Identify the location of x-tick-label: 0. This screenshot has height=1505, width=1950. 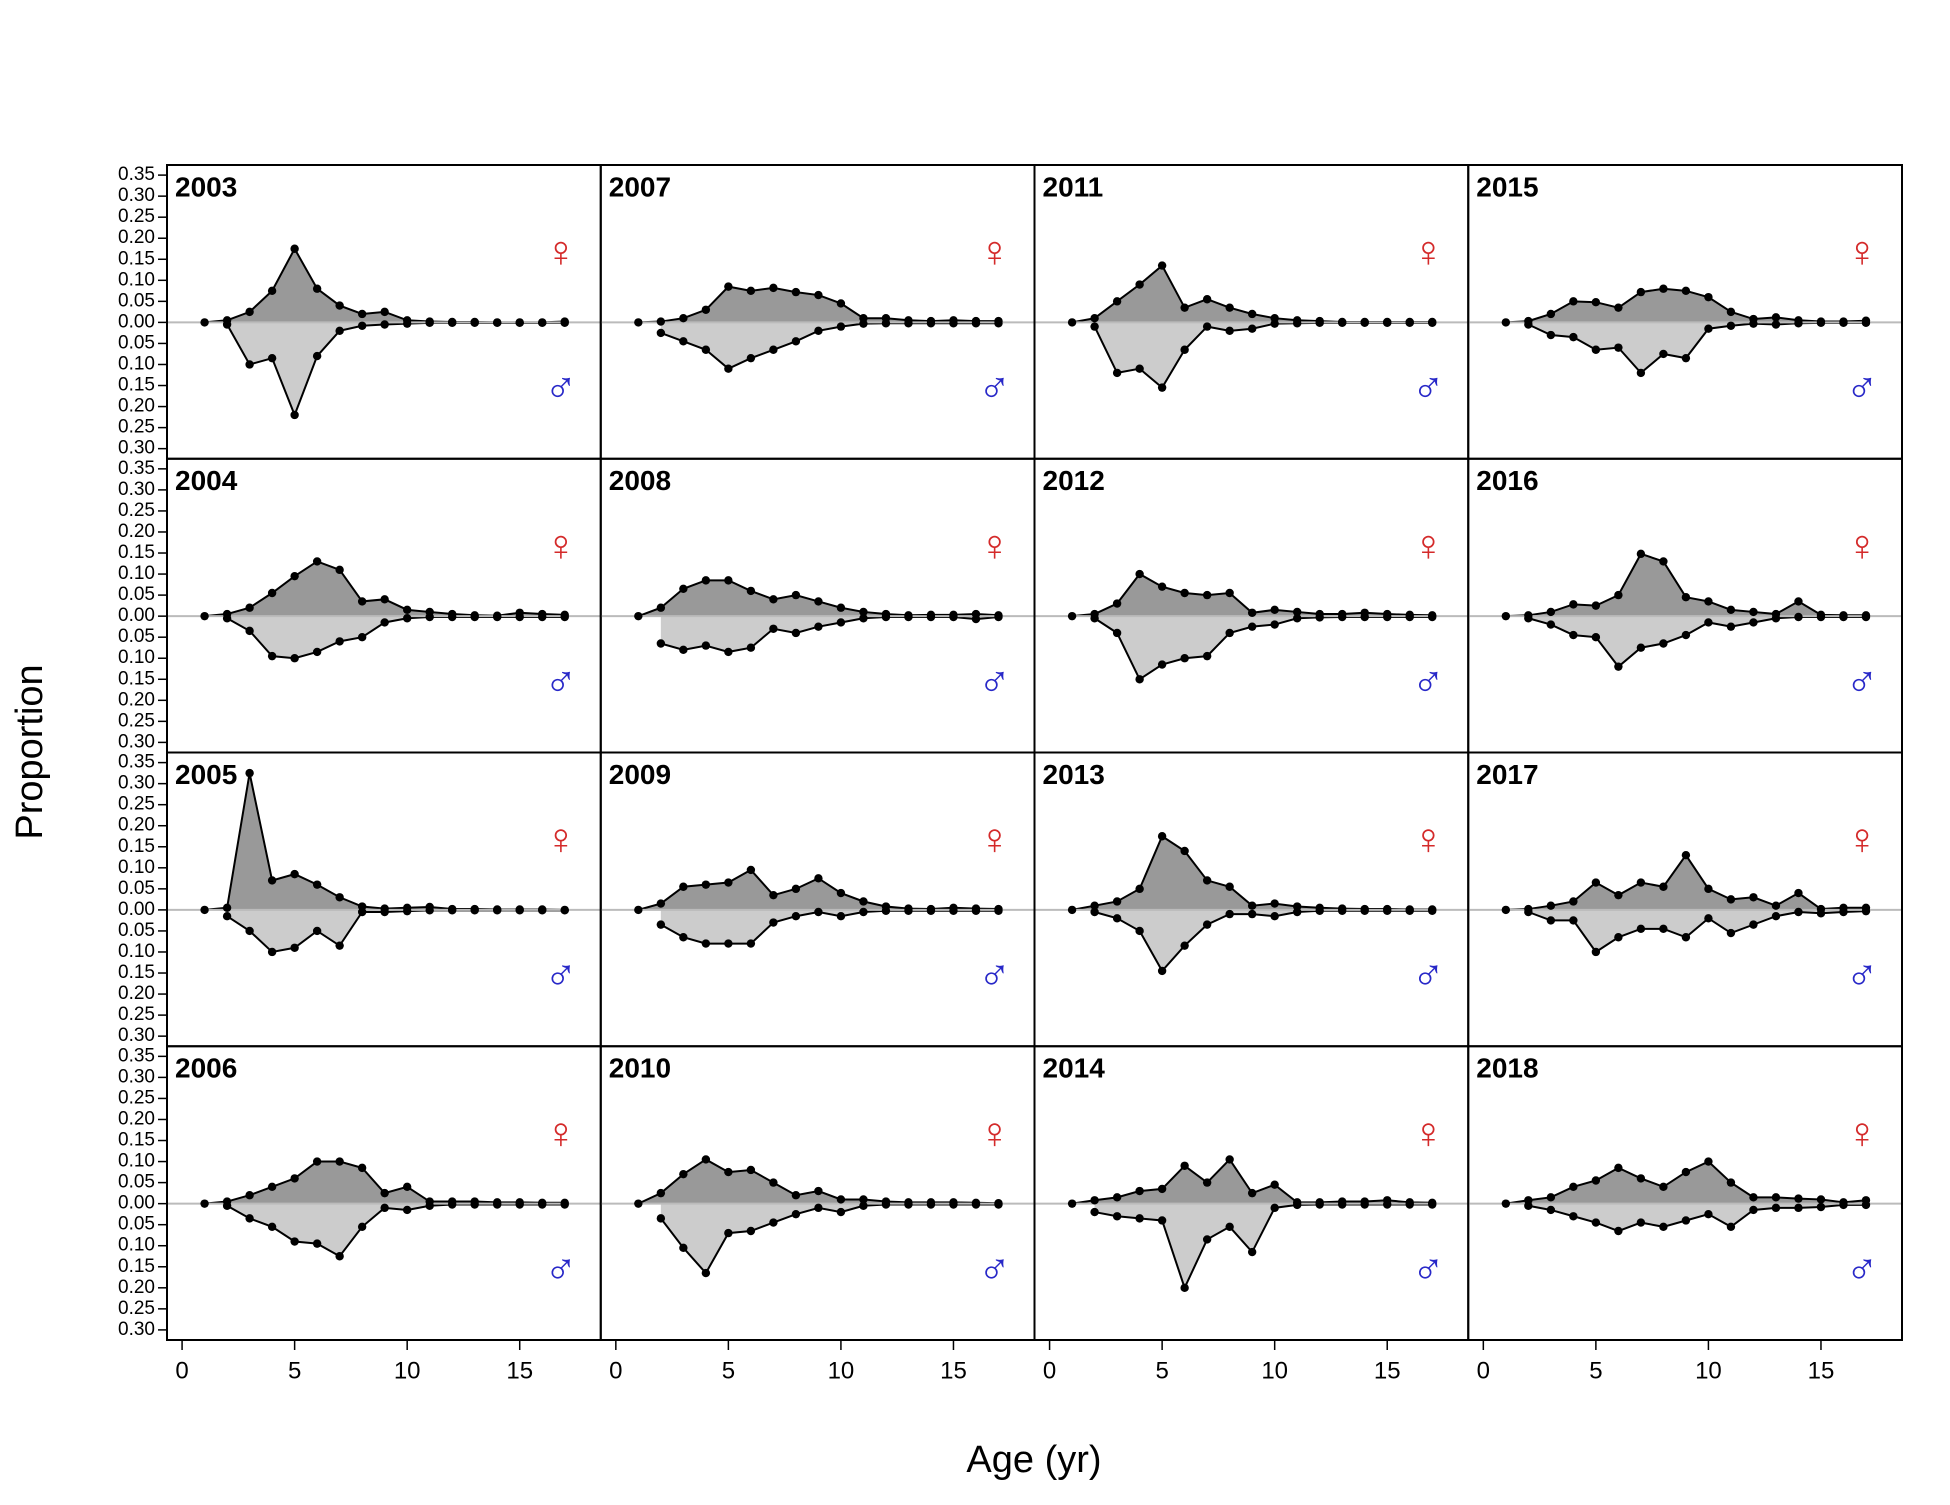
(615, 1370).